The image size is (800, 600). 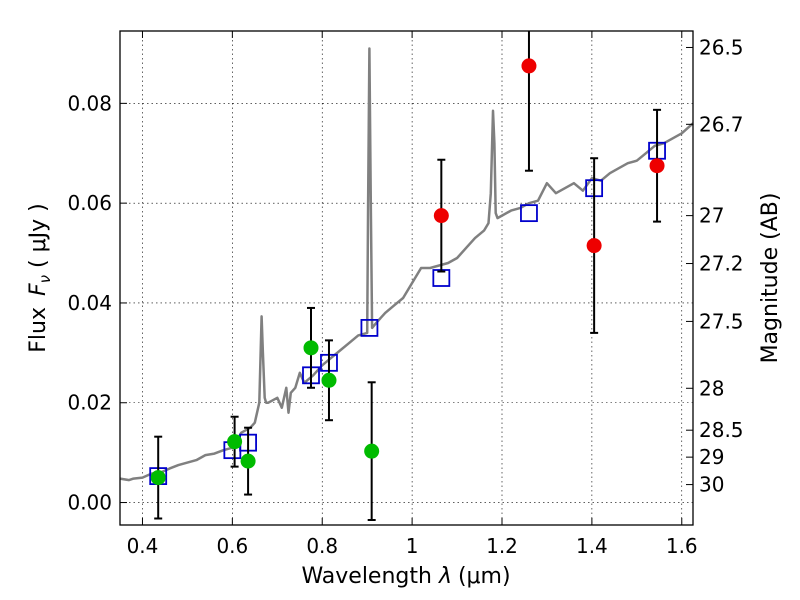 I want to click on x-tick-label: 0.6, so click(x=232, y=546).